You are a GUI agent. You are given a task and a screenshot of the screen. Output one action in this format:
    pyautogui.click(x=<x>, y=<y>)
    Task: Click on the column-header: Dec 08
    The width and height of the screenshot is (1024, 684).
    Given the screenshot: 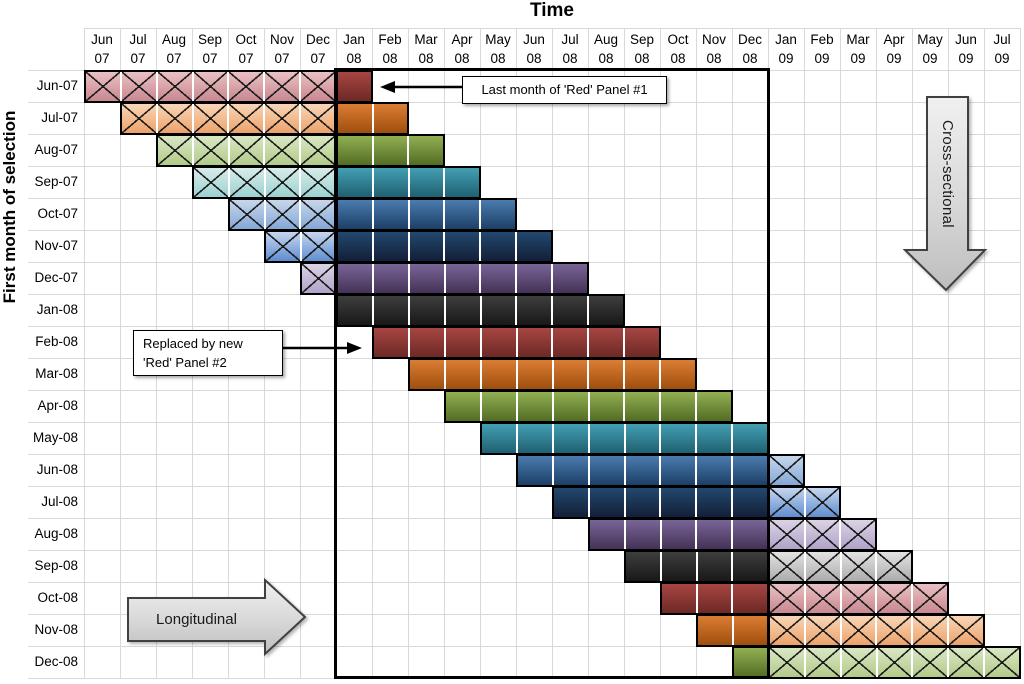 What is the action you would take?
    pyautogui.click(x=749, y=49)
    